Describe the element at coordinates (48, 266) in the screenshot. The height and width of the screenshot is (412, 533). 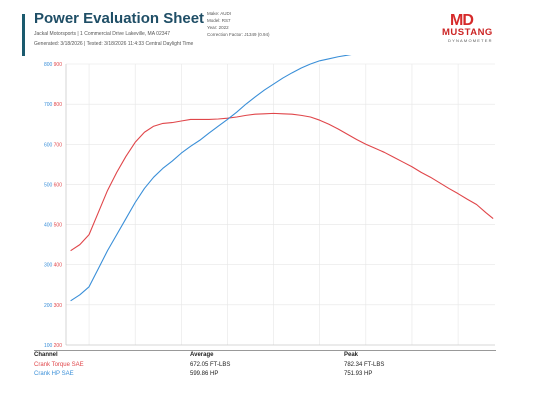
I see `y-left-tick-label: 300` at that location.